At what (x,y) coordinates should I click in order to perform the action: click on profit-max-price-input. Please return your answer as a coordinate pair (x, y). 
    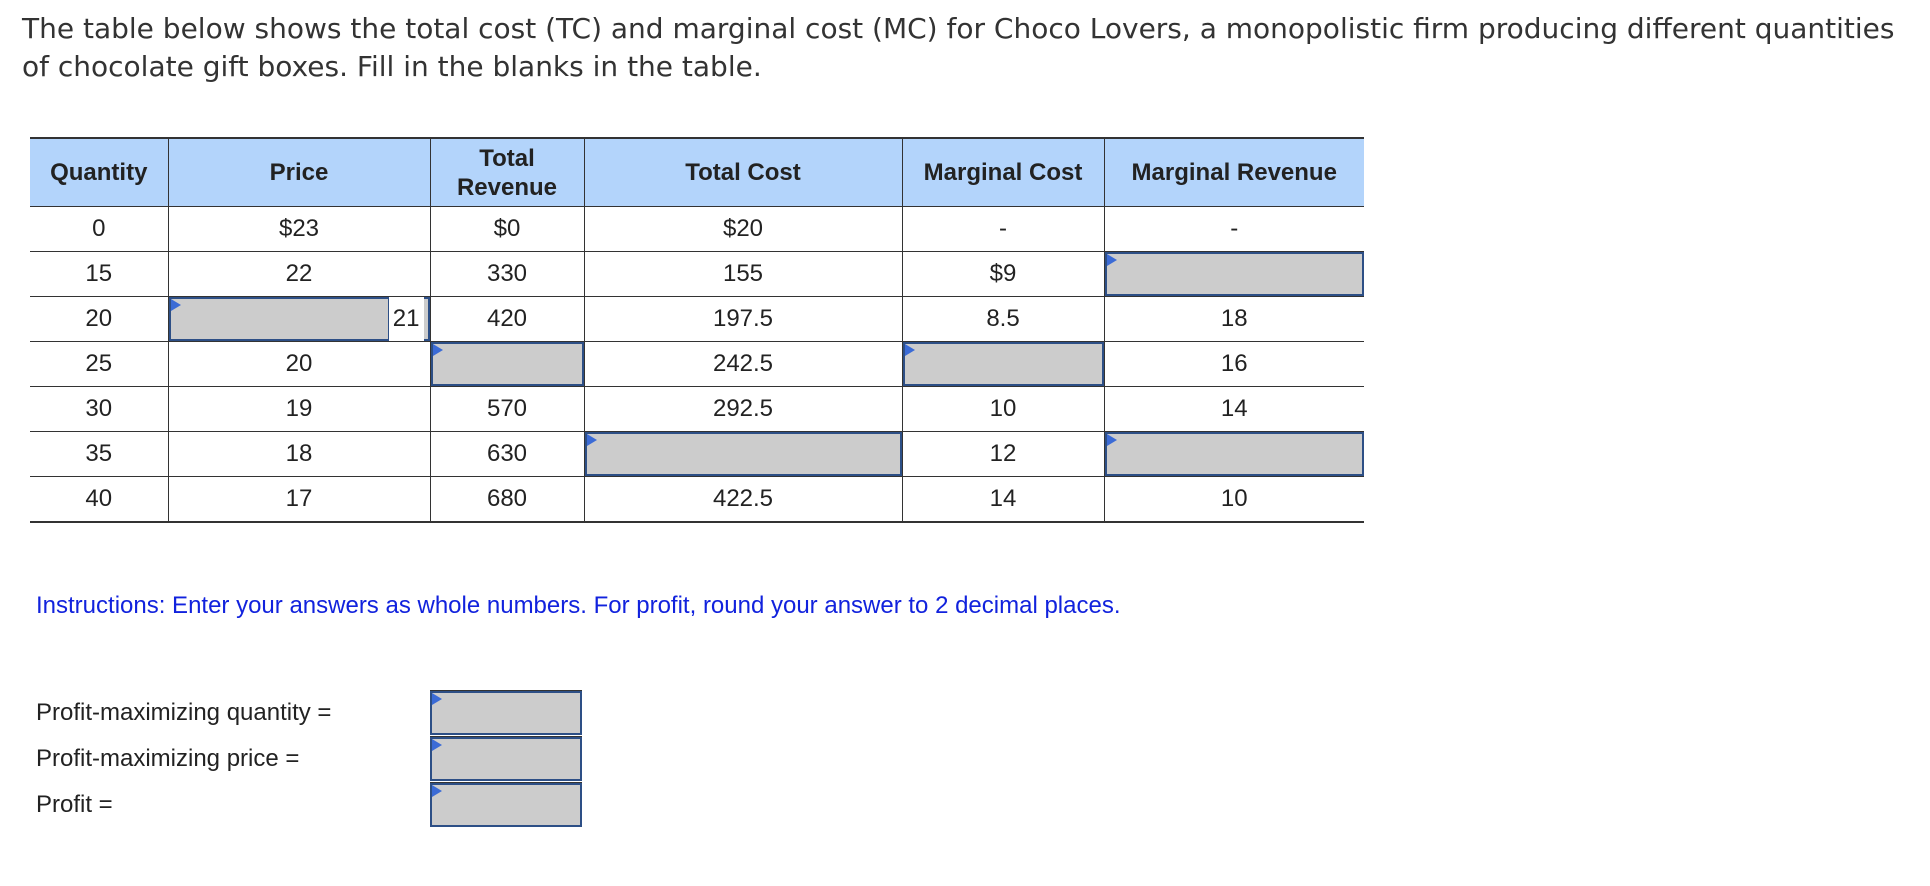
    Looking at the image, I should click on (506, 758).